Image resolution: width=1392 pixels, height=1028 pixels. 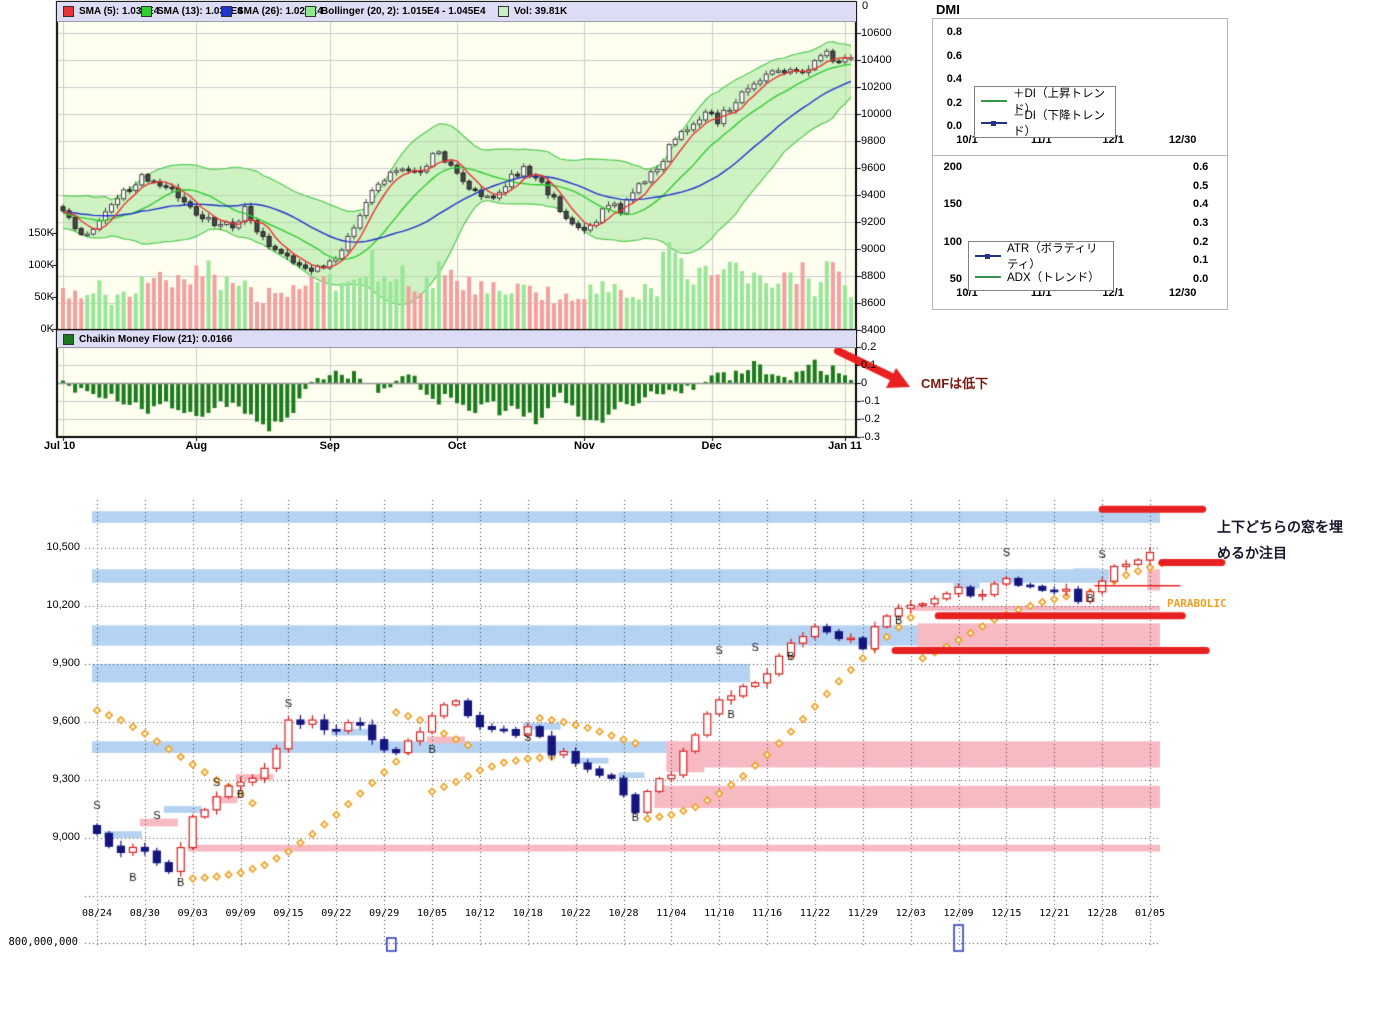 I want to click on bottom-time-tick-label: 10/12, so click(x=479, y=913).